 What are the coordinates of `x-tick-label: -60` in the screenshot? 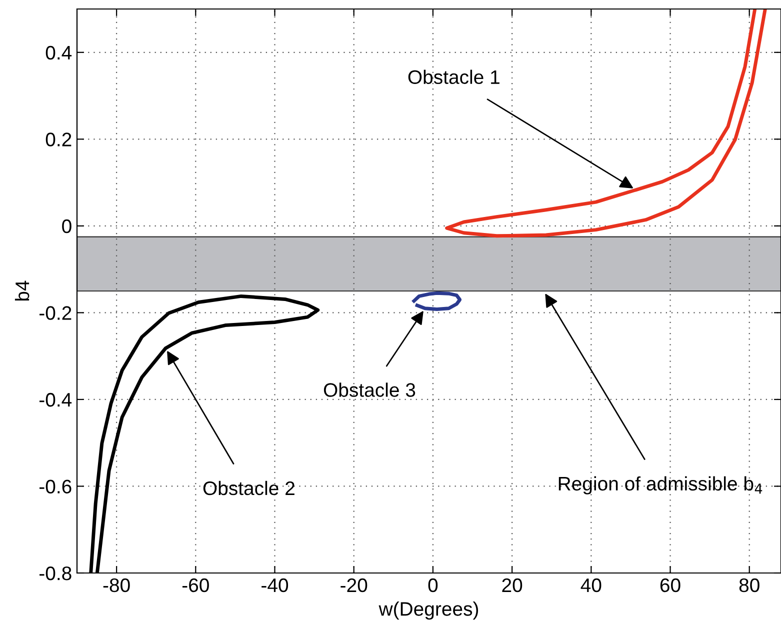 It's located at (195, 585).